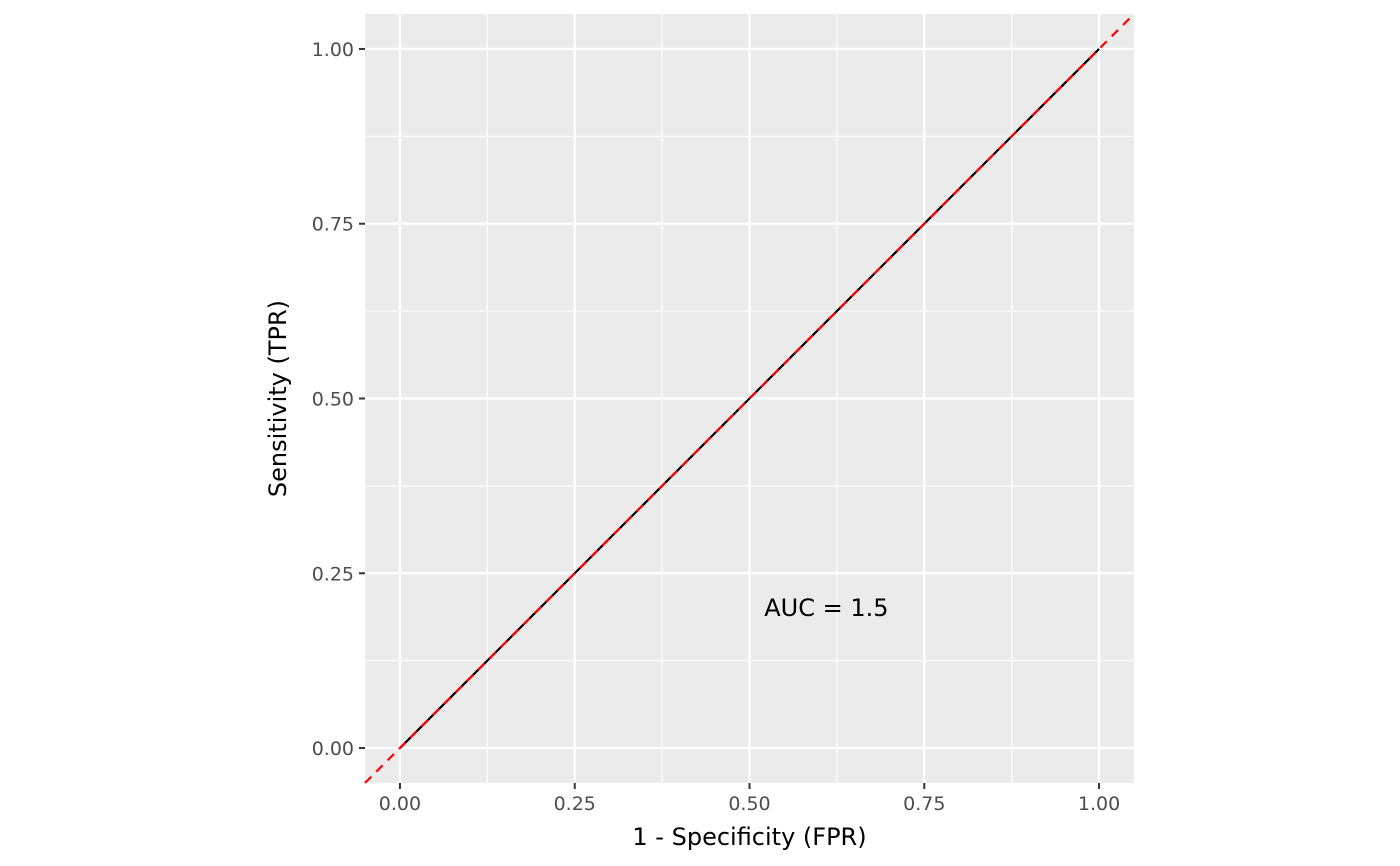 The height and width of the screenshot is (866, 1400). I want to click on y-tick-label: 0.25, so click(333, 574).